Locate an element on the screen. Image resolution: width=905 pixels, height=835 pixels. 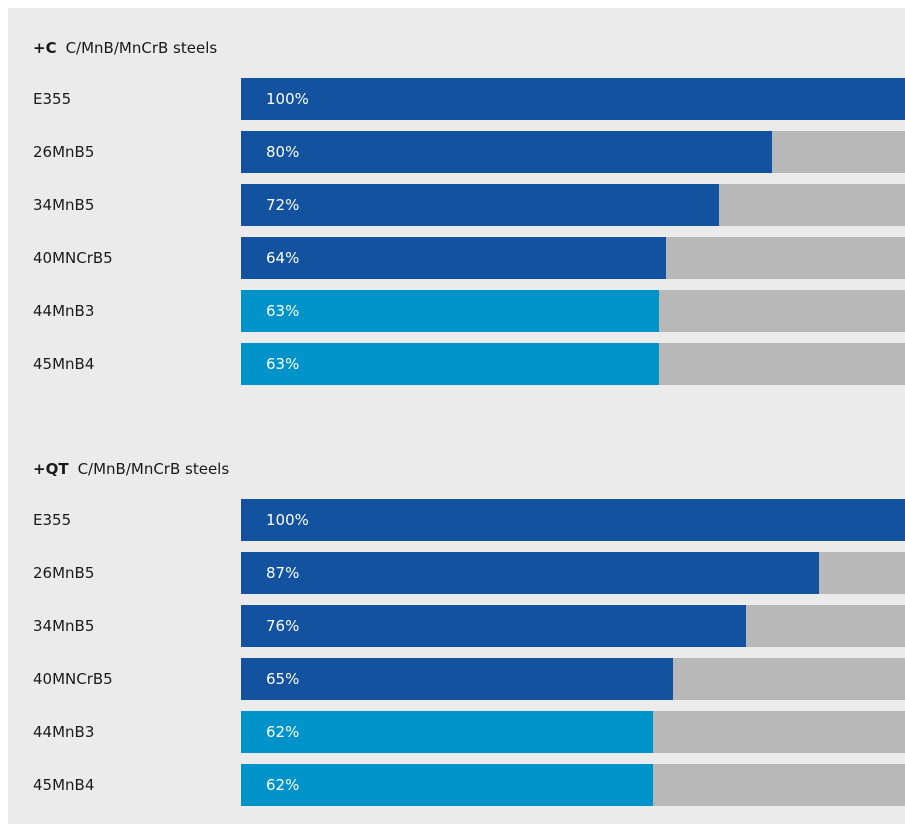
bar-row: 26MnB5 80% is located at coordinates (452, 152).